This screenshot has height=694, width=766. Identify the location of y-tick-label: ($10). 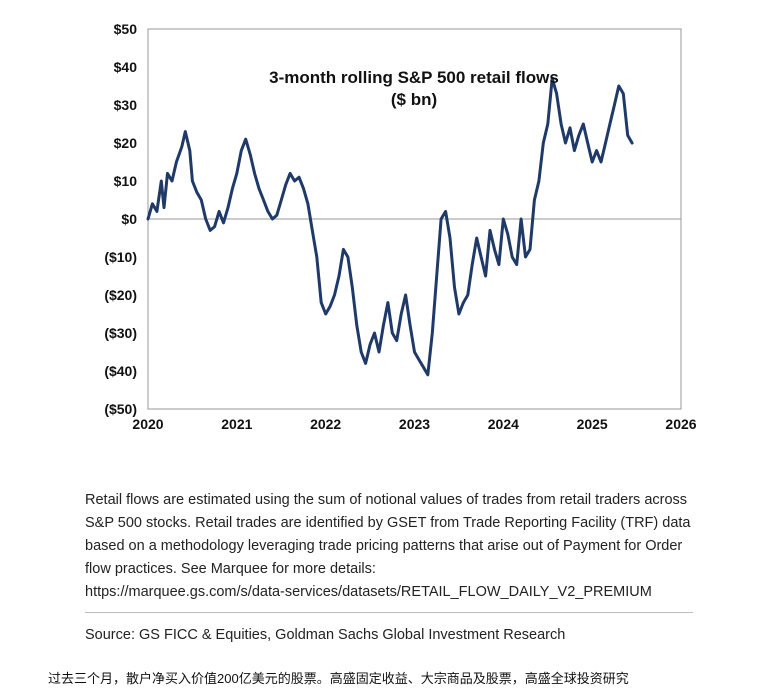
(120, 257).